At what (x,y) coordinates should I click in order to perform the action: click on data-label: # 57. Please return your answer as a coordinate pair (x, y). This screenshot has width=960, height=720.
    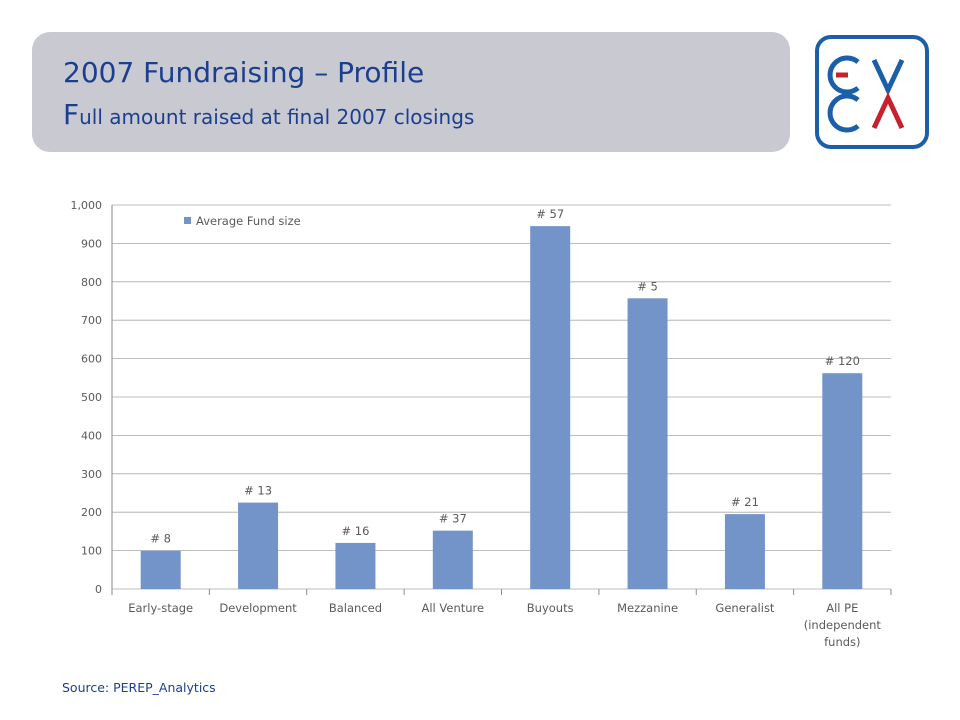
    Looking at the image, I should click on (550, 214).